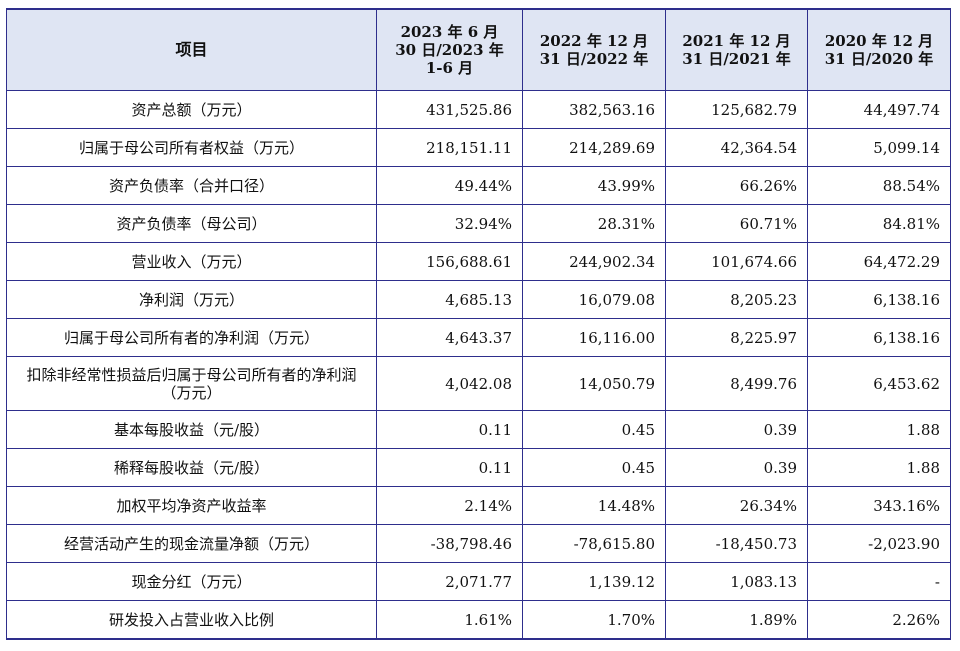 This screenshot has height=651, width=960. What do you see at coordinates (594, 337) in the screenshot?
I see `cell-value: 16,116.00` at bounding box center [594, 337].